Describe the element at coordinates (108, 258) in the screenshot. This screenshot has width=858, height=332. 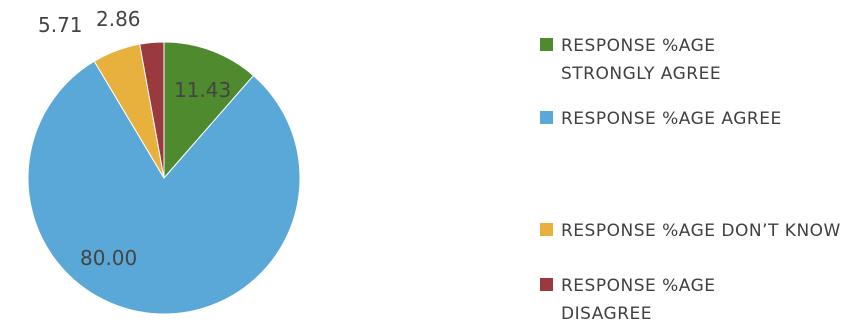
I see `data-label-agree: 80.00` at that location.